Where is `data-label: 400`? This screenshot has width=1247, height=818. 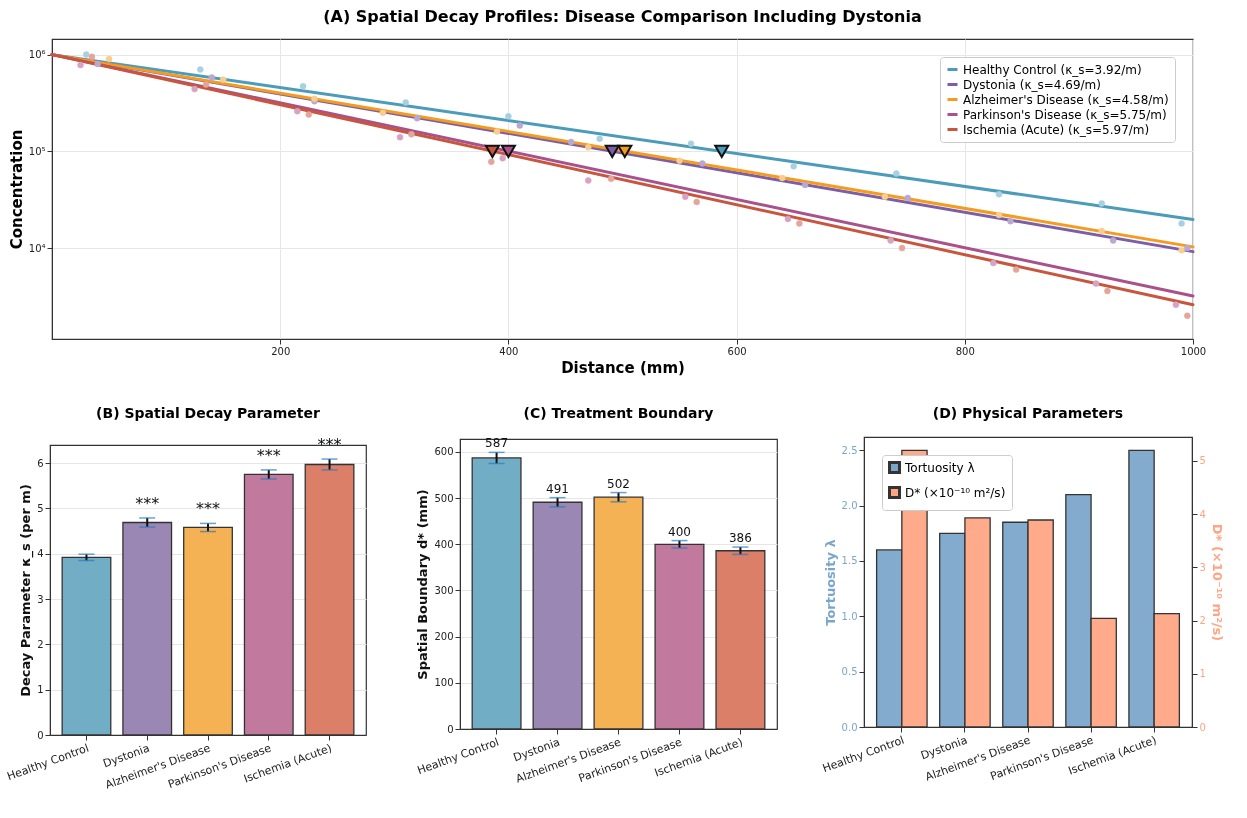
data-label: 400 is located at coordinates (679, 531).